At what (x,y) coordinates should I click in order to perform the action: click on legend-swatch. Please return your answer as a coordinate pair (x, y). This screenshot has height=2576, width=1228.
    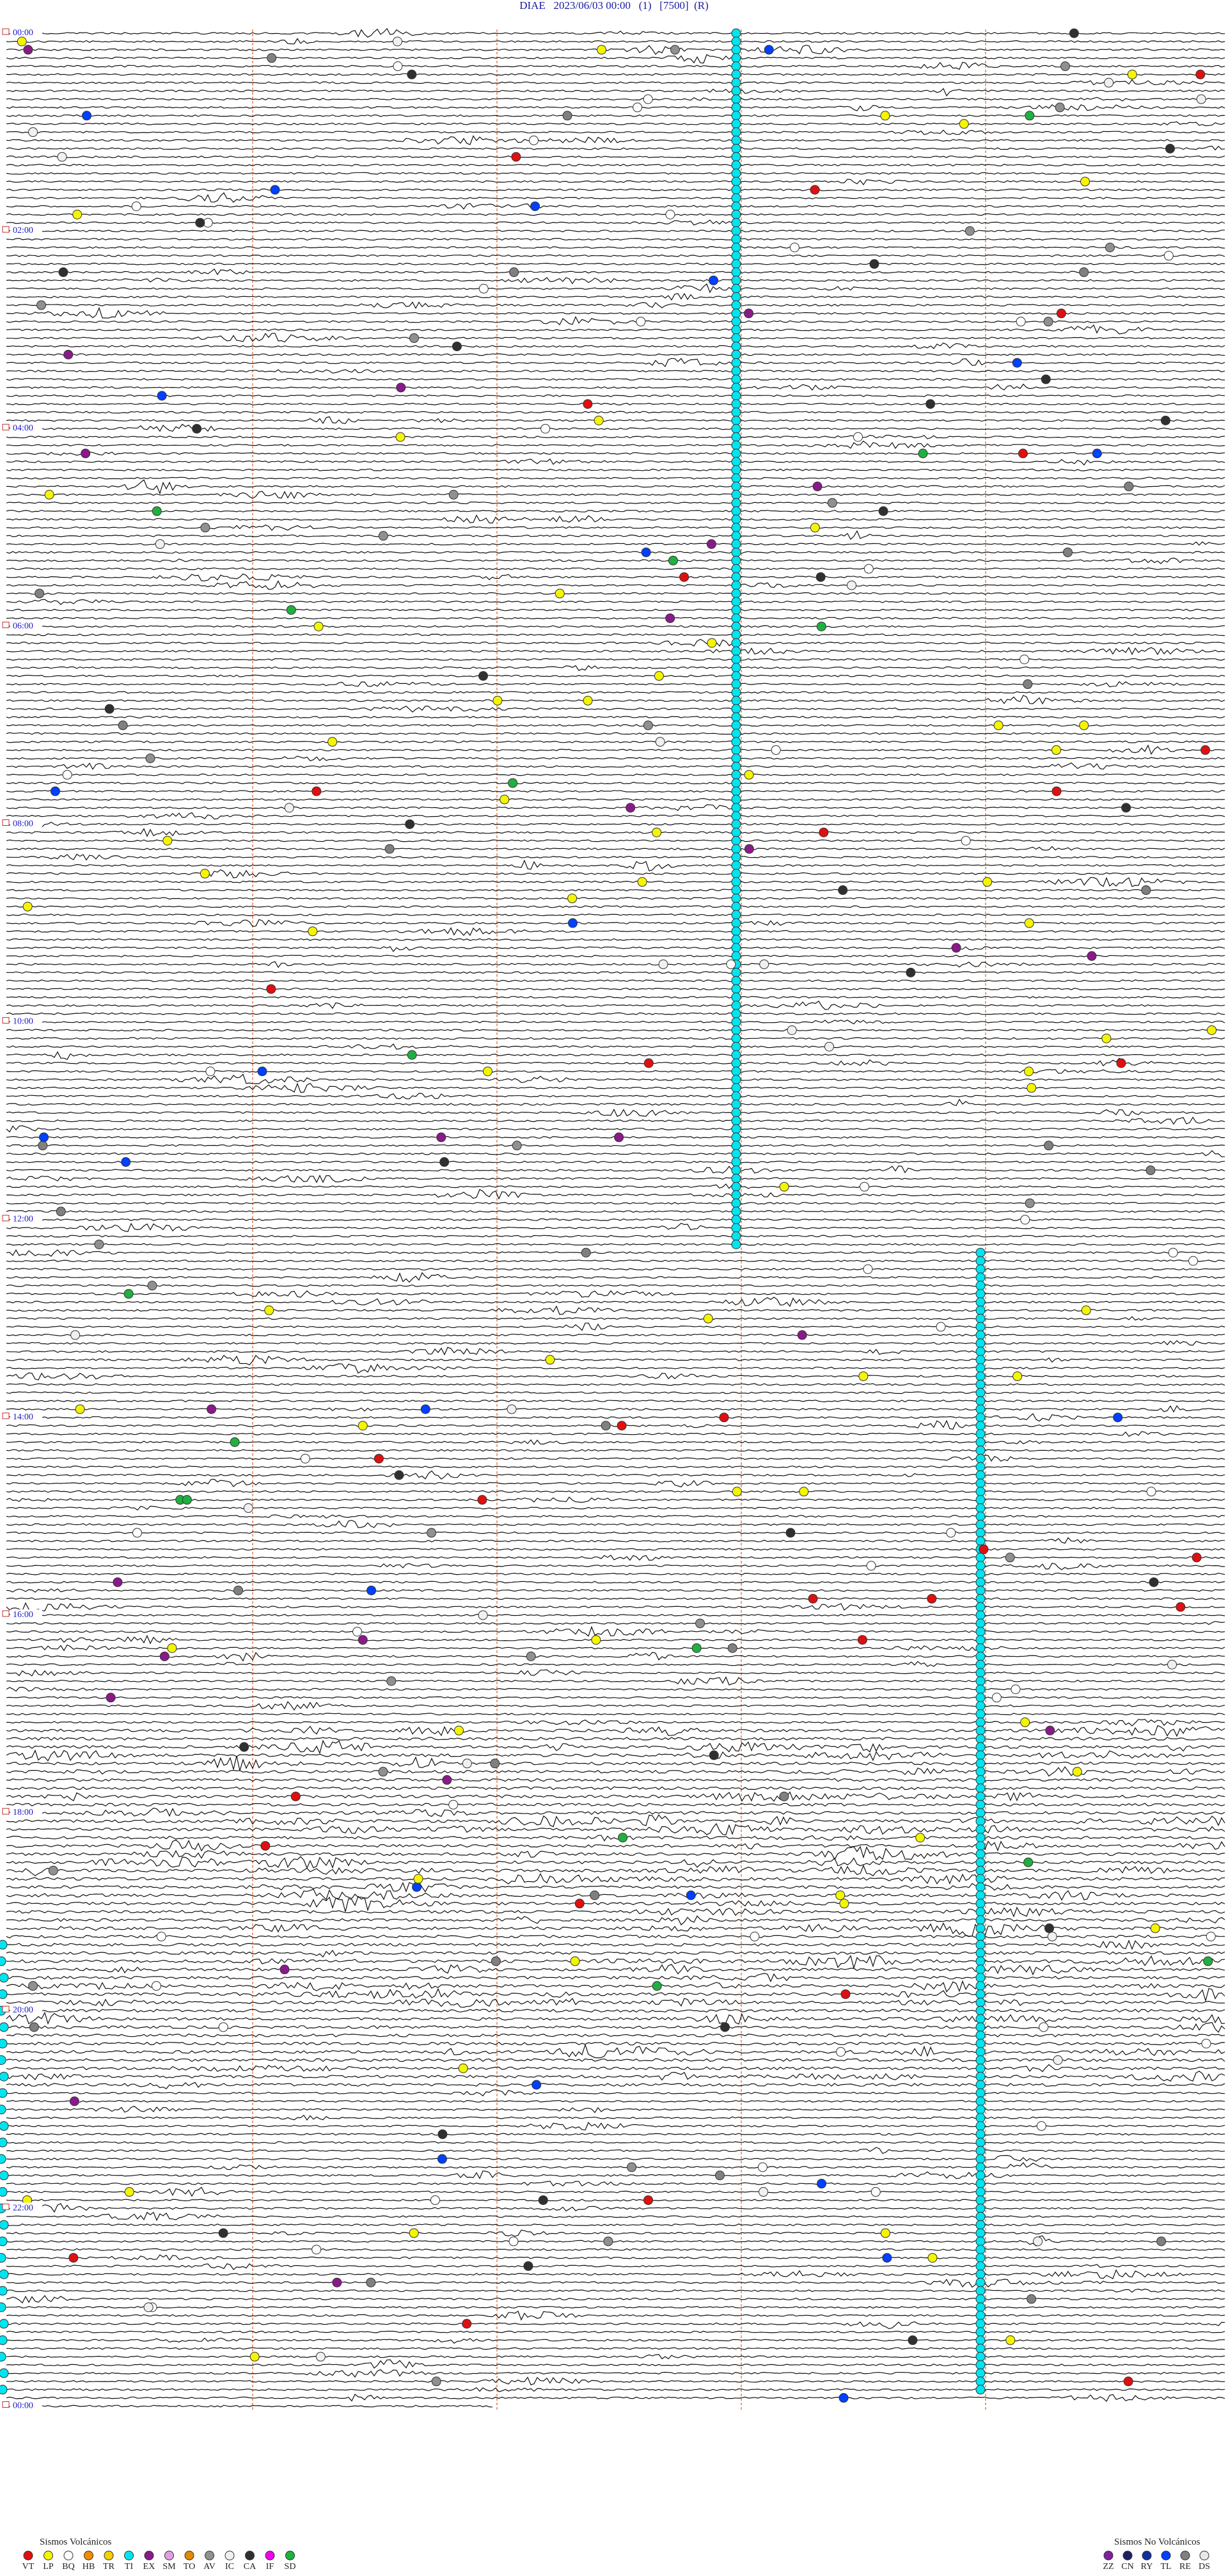
    Looking at the image, I should click on (129, 2555).